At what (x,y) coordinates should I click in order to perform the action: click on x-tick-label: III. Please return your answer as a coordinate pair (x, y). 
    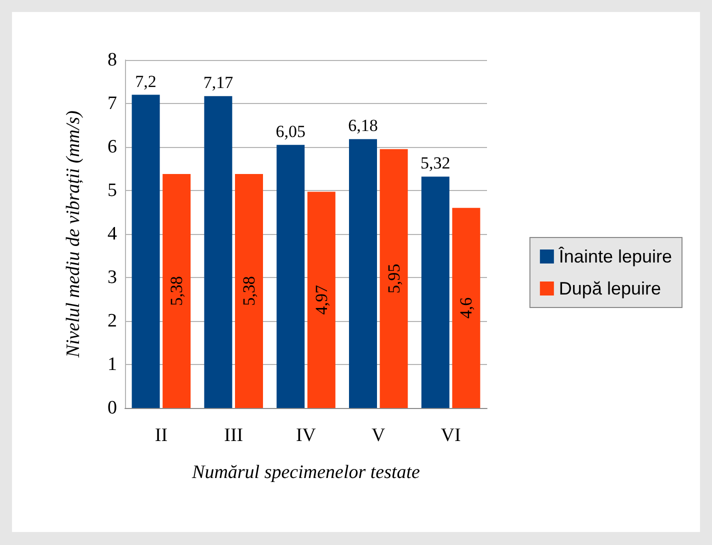
    Looking at the image, I should click on (234, 435).